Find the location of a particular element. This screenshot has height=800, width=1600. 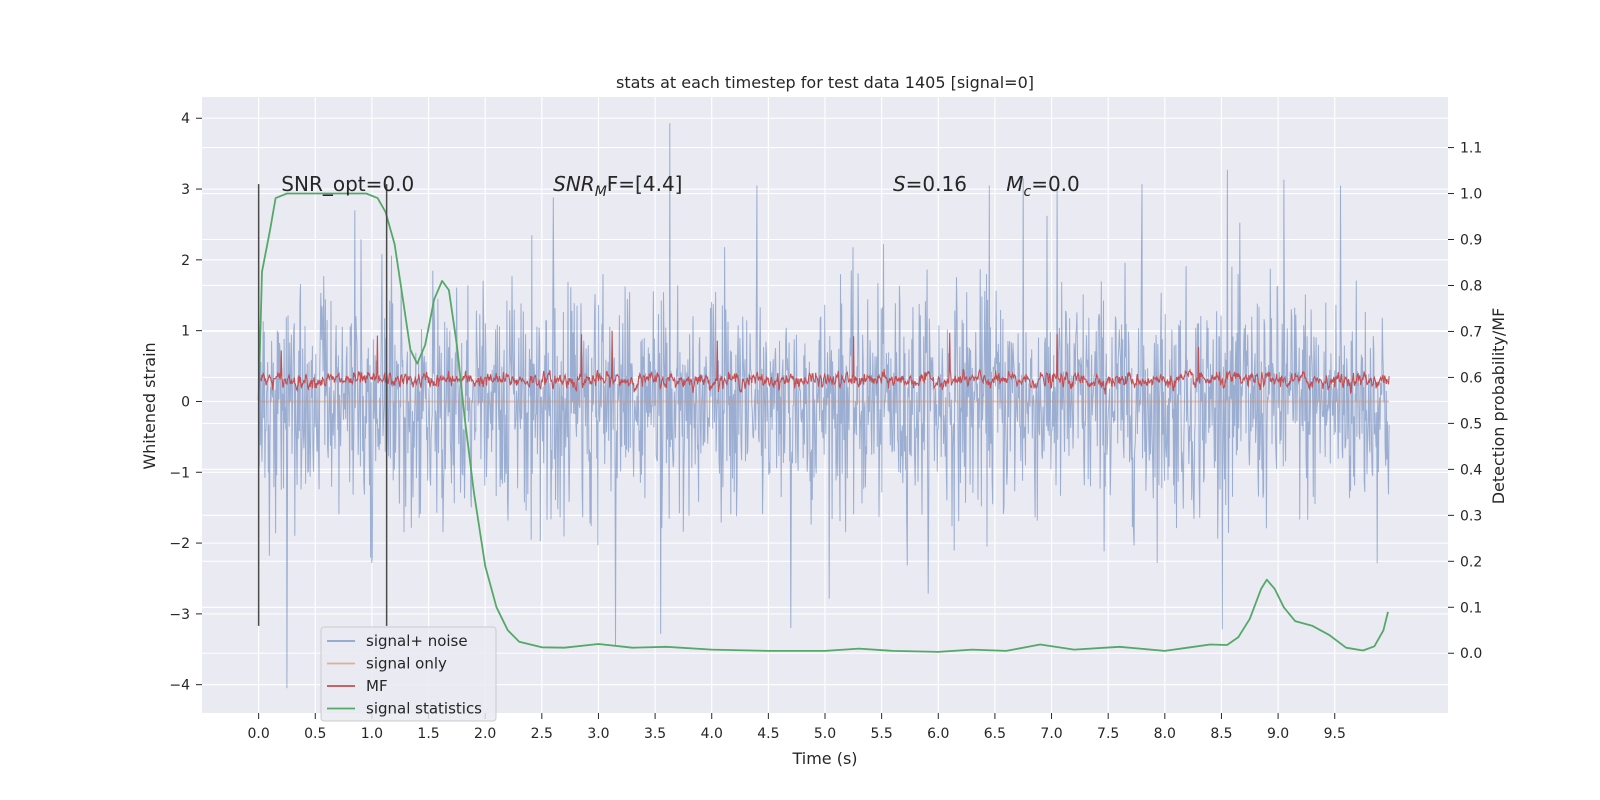

y2-tick-label: 0.2 is located at coordinates (1471, 562).